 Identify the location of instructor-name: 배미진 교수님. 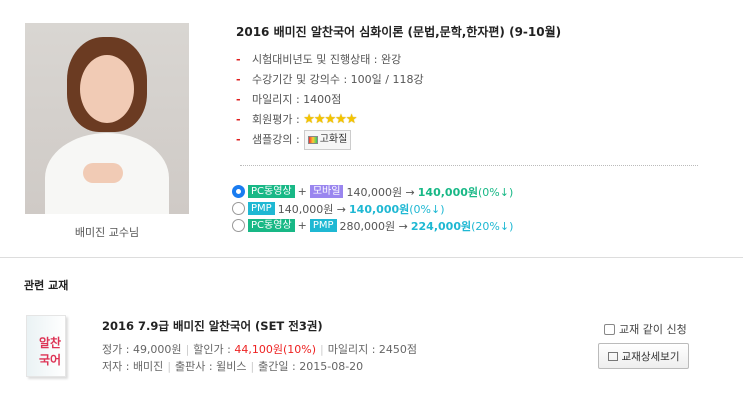
(107, 232).